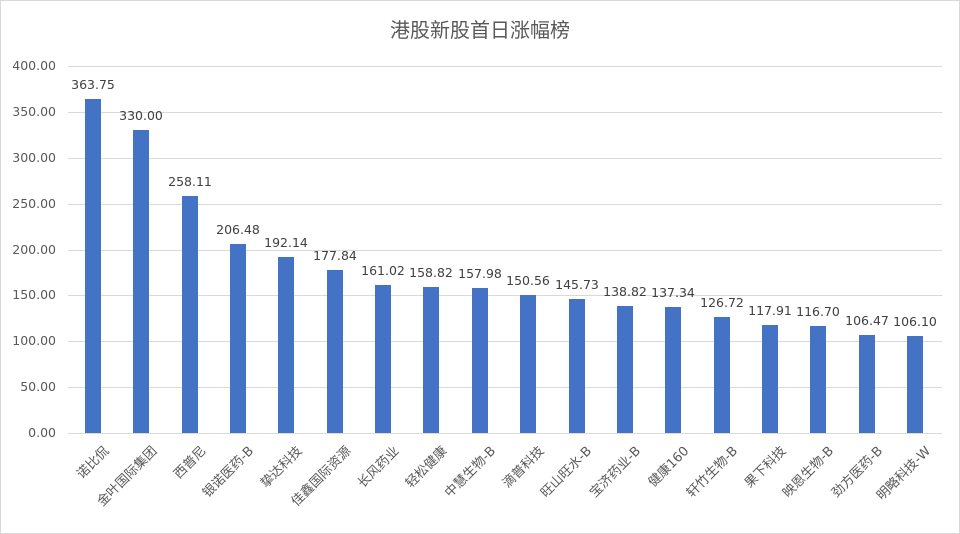  Describe the element at coordinates (238, 229) in the screenshot. I see `data-label: 206.48` at that location.